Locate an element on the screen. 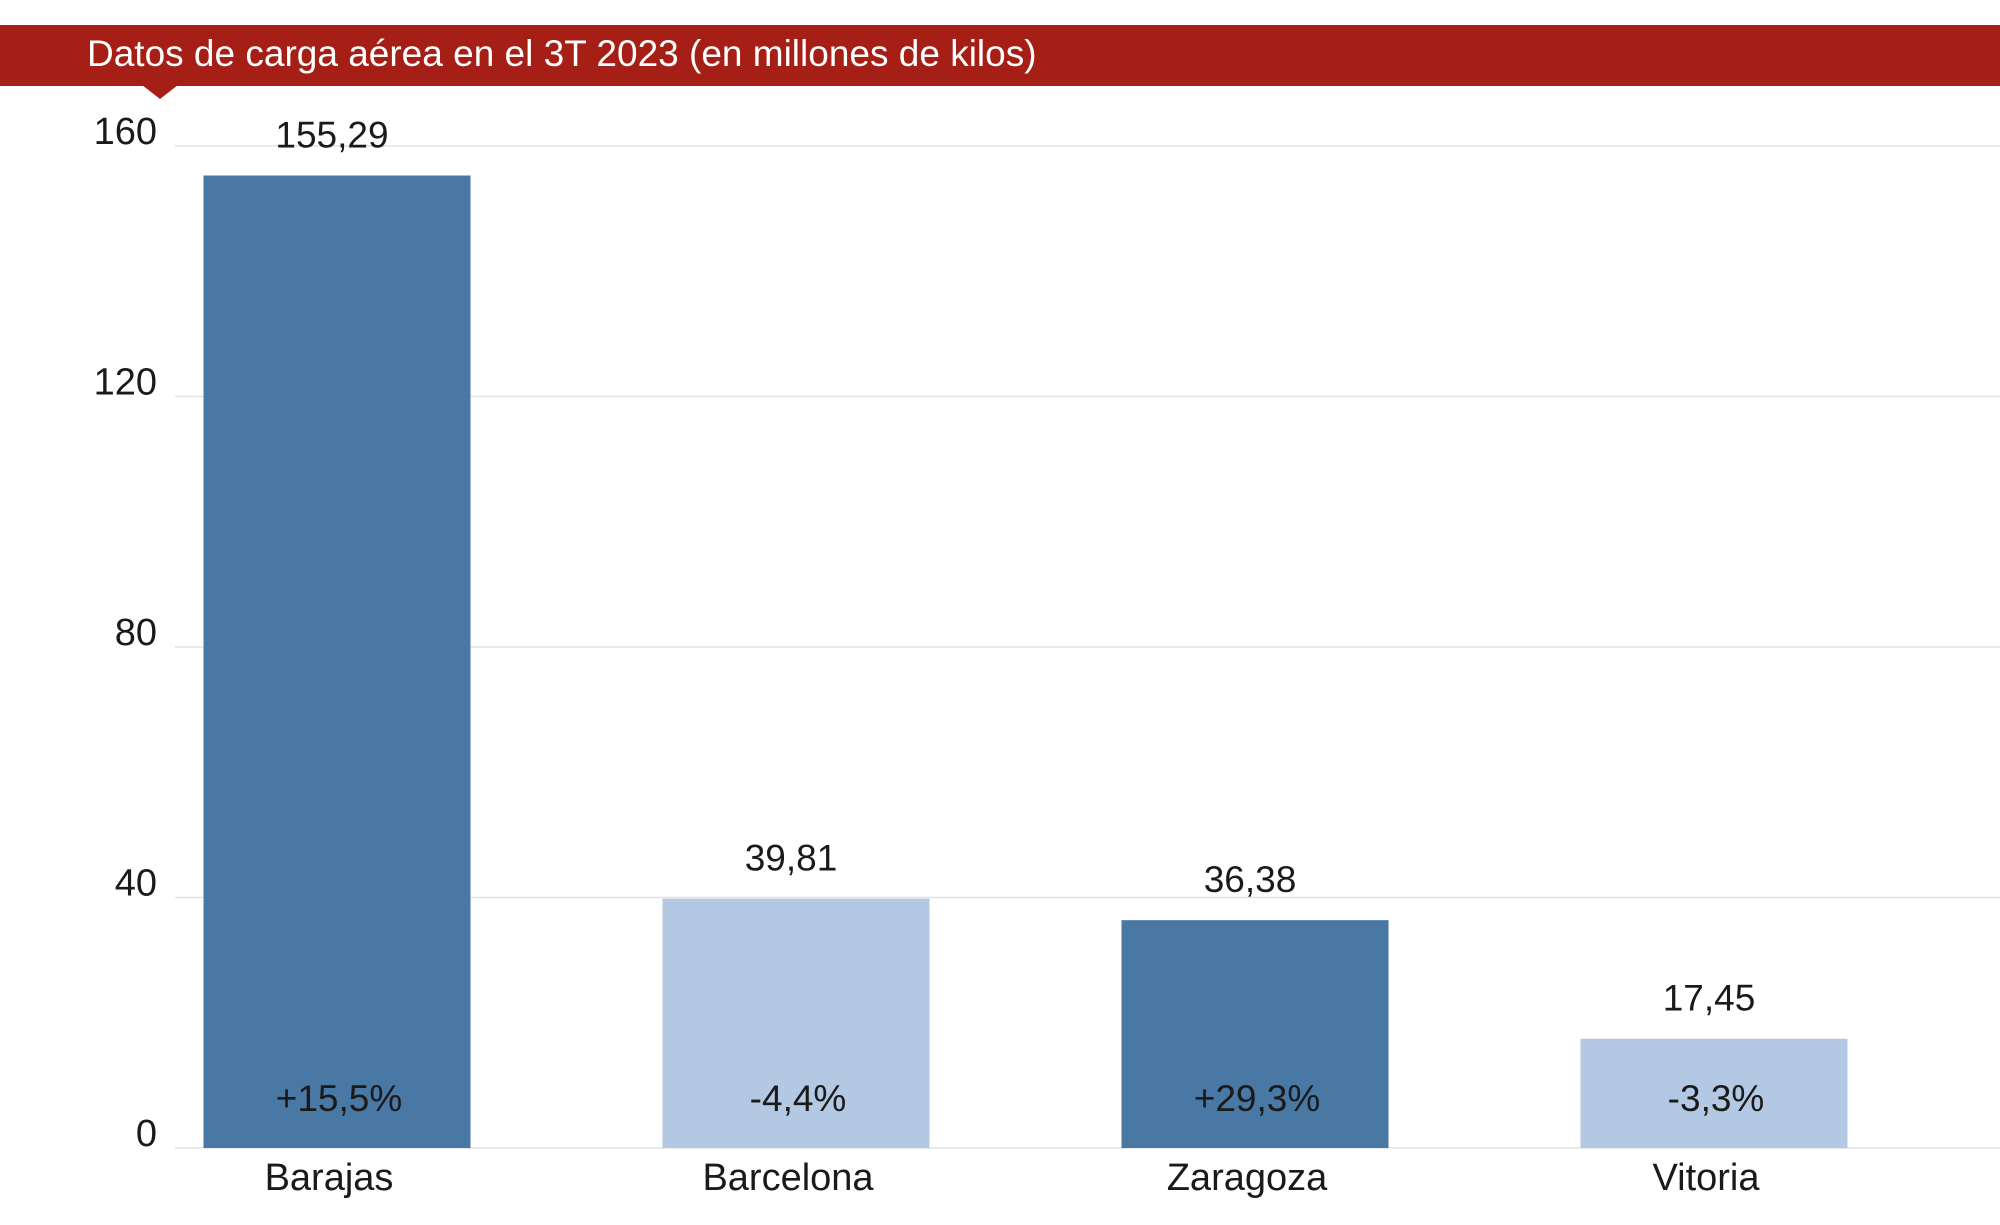  y-tick-label: 80 is located at coordinates (136, 633).